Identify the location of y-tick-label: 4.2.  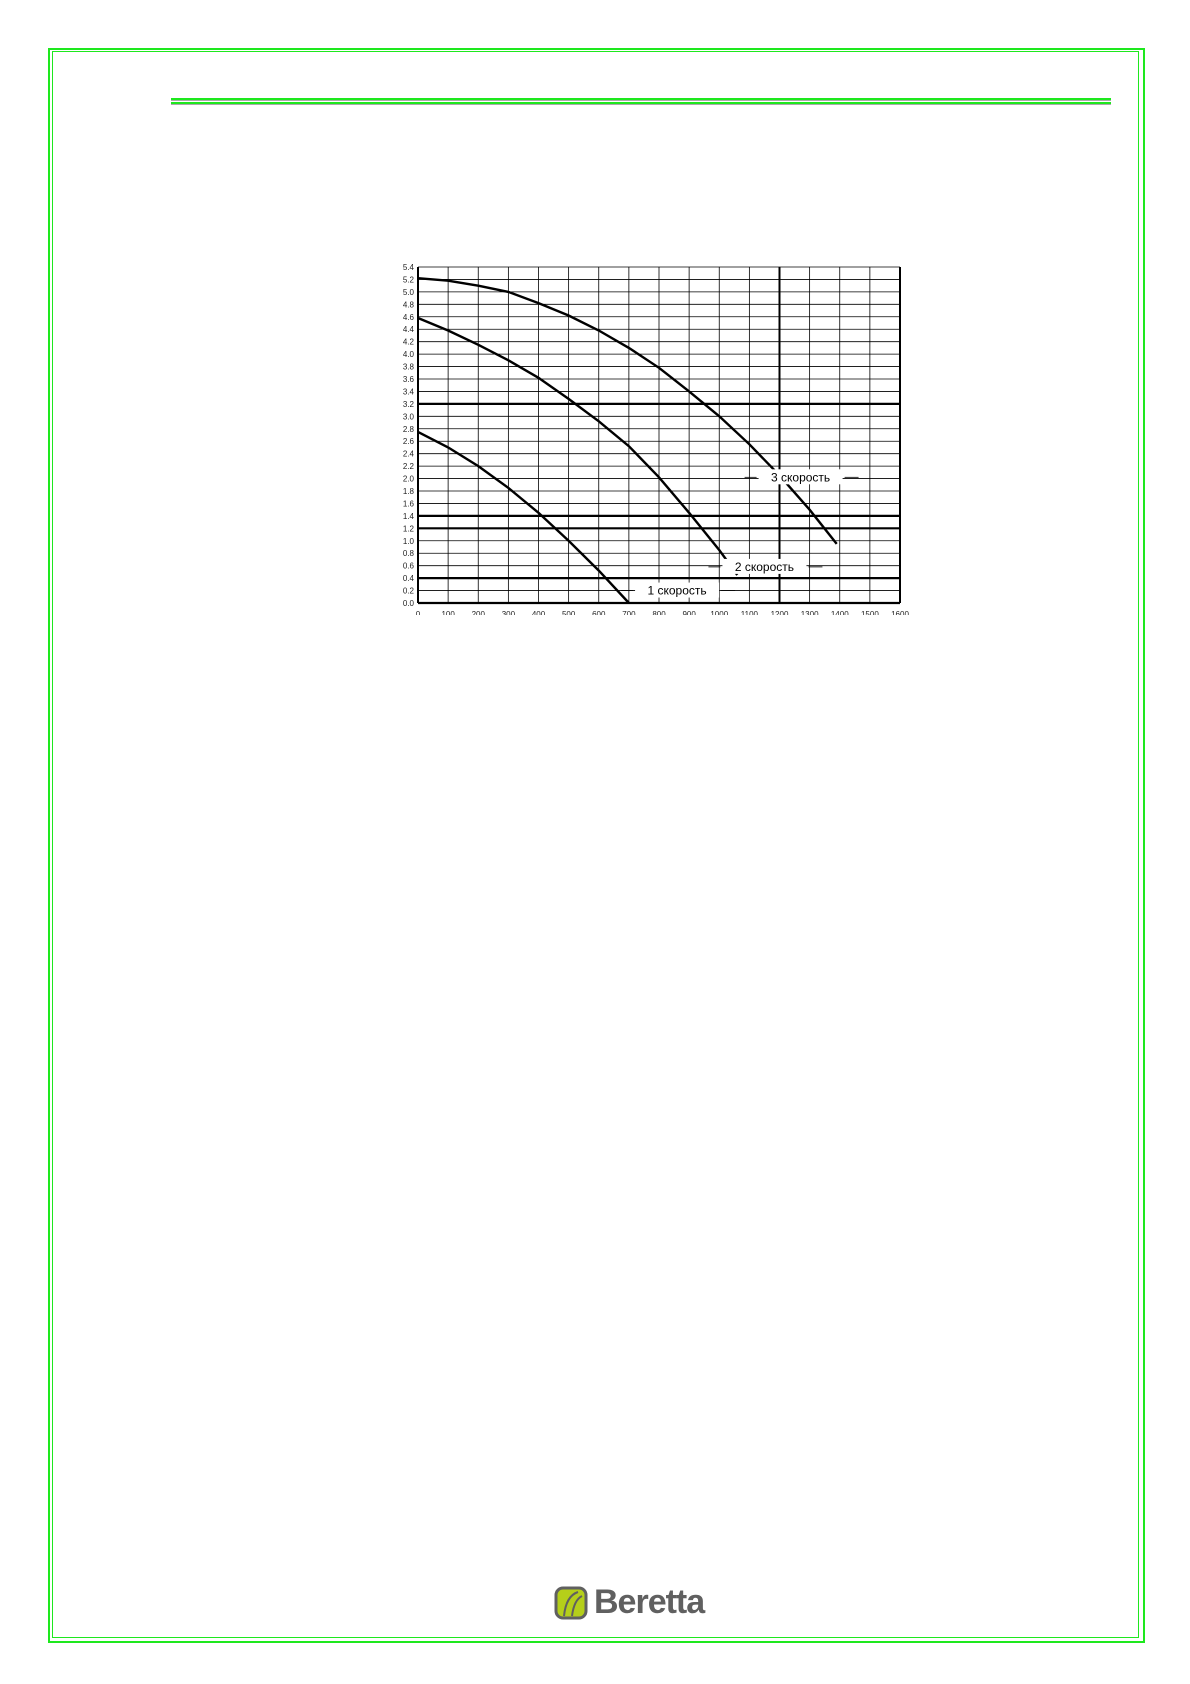
(409, 342).